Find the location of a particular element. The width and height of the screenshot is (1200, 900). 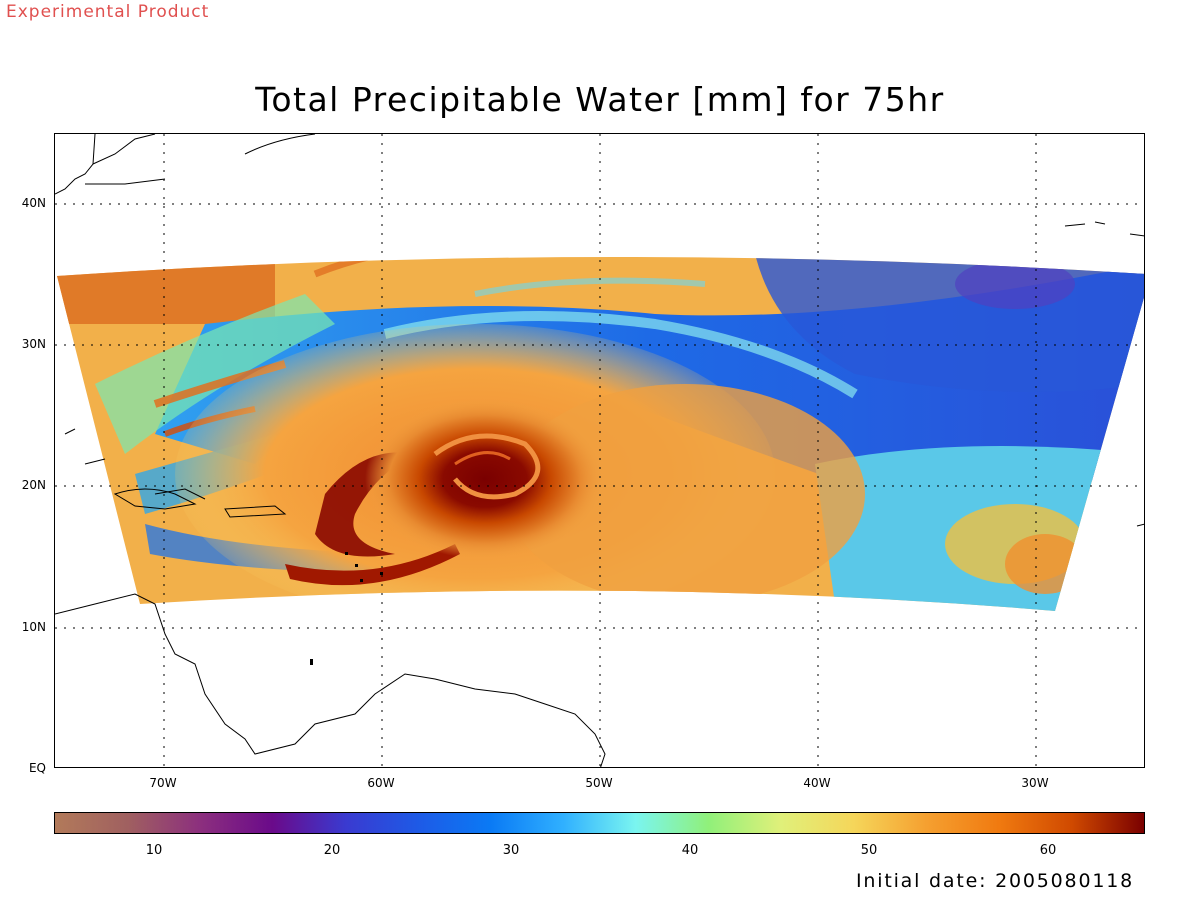

map-title: Total Precipitable Water [mm] for 75hr is located at coordinates (600, 99).